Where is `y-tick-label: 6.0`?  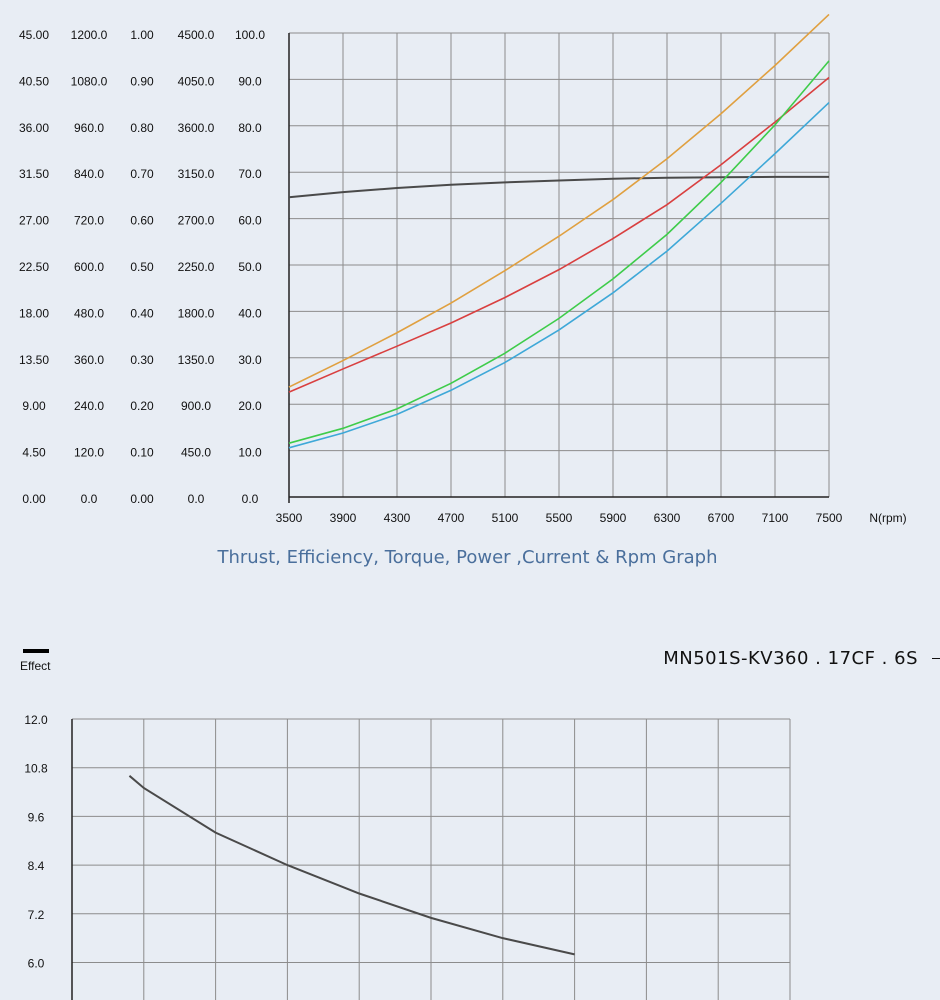
y-tick-label: 6.0 is located at coordinates (36, 964).